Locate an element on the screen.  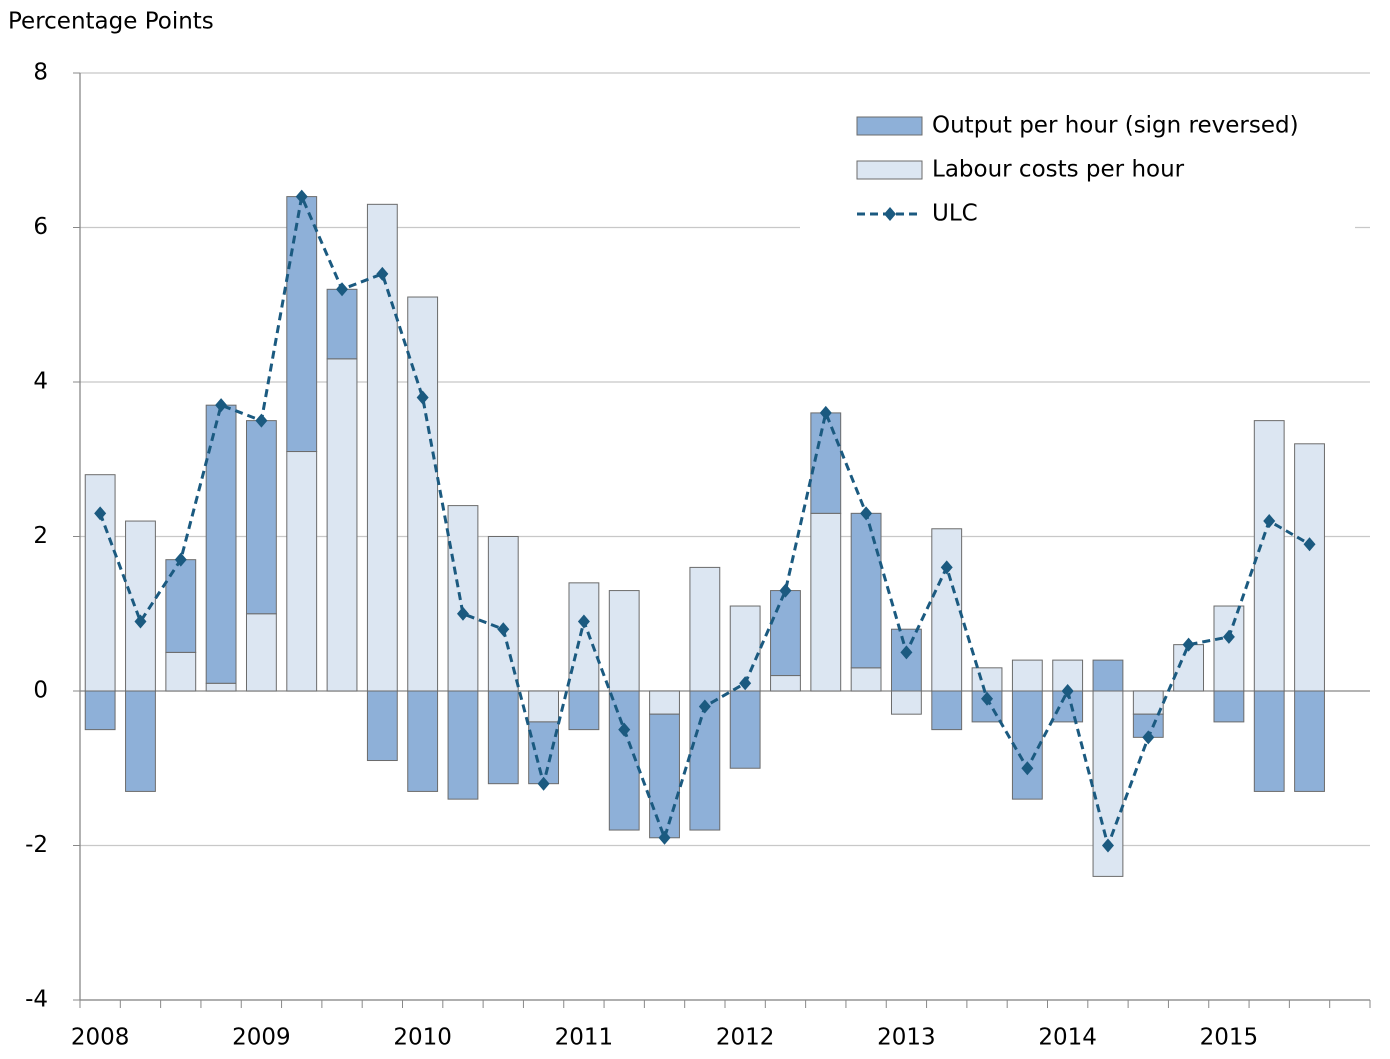
x-tick-label: 2009 is located at coordinates (261, 1038).